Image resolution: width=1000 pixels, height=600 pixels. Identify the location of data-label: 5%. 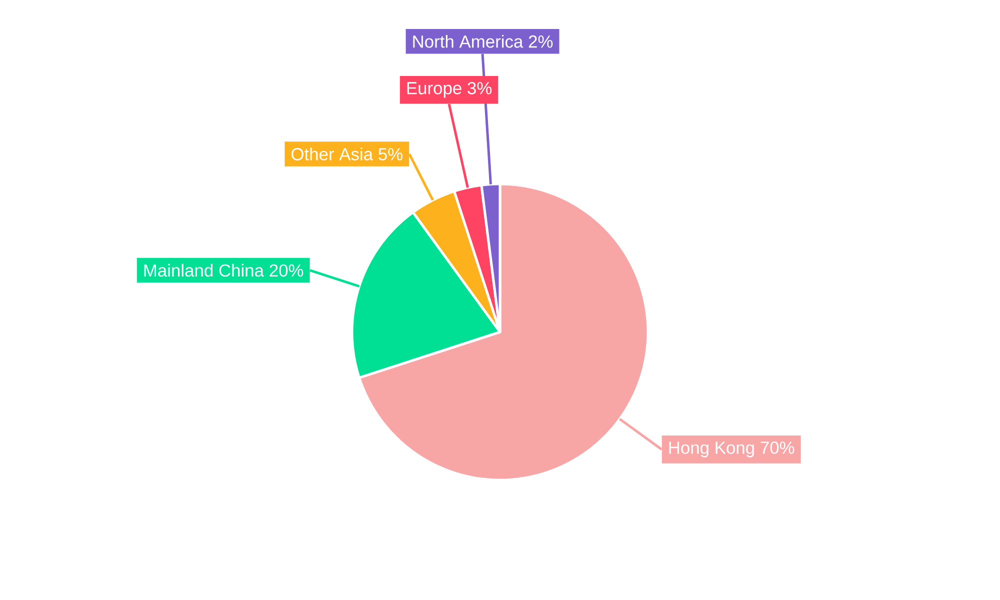
(390, 154).